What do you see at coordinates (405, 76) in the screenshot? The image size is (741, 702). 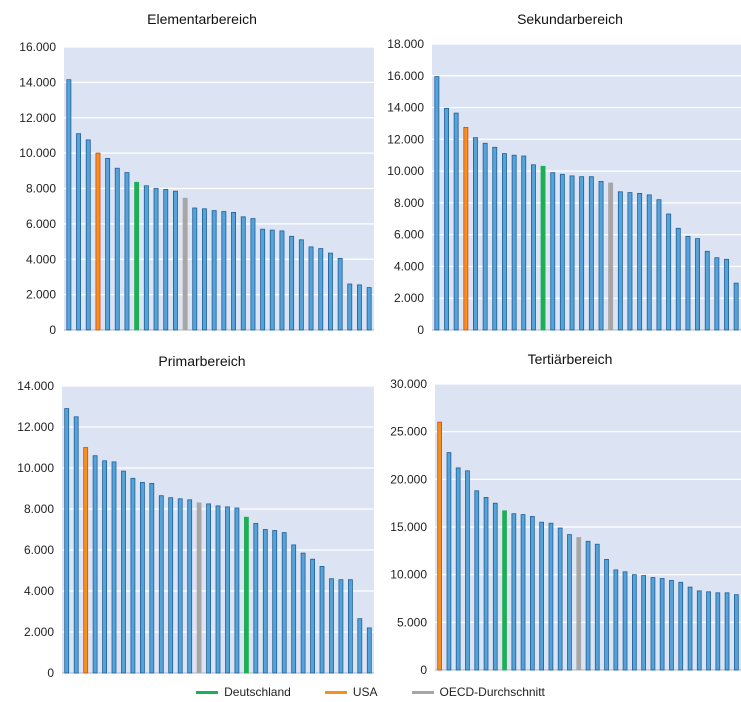 I see `y-tick-label: 16.000` at bounding box center [405, 76].